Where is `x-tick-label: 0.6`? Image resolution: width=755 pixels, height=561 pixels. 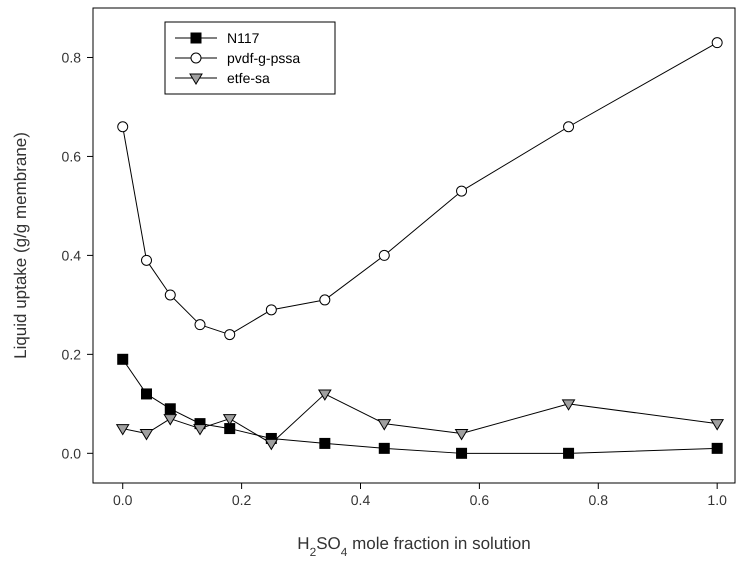
x-tick-label: 0.6 is located at coordinates (480, 500).